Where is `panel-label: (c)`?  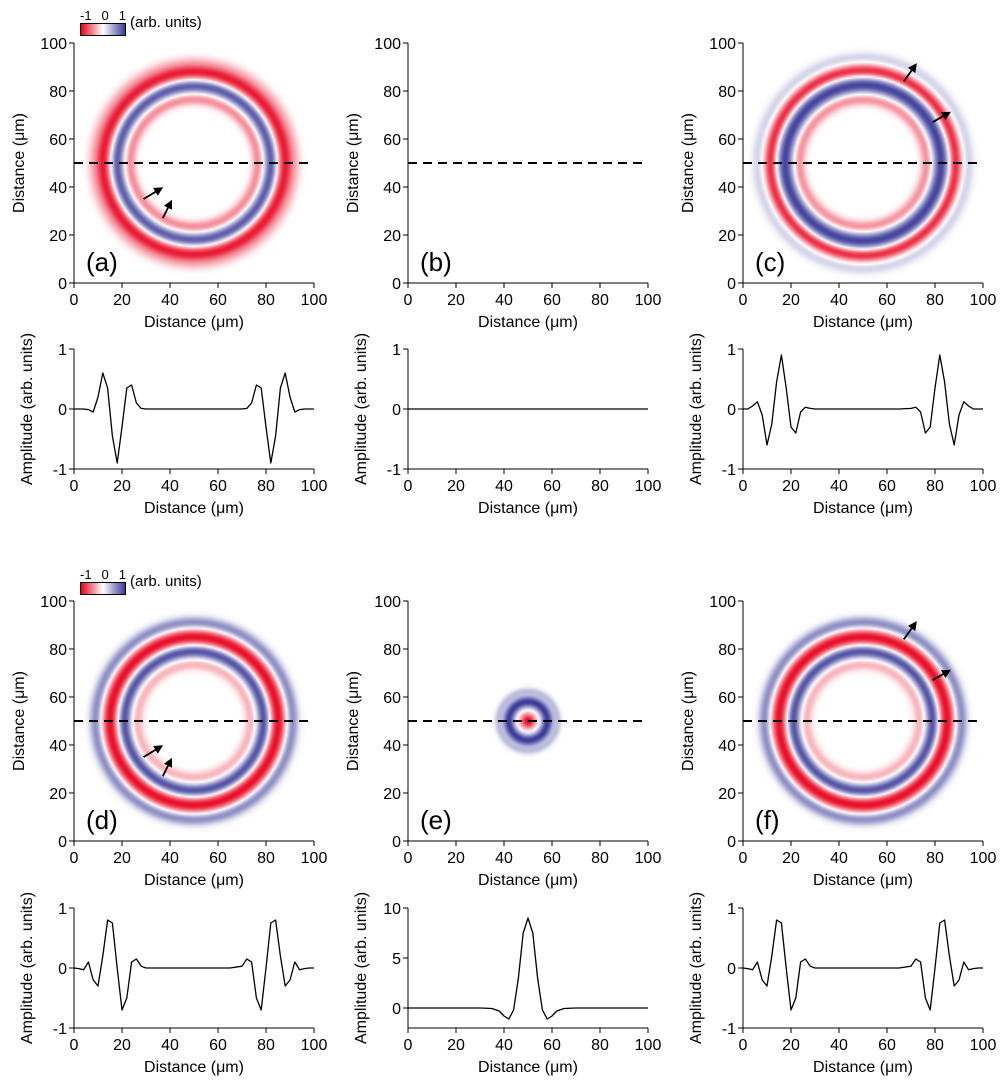
panel-label: (c) is located at coordinates (770, 262).